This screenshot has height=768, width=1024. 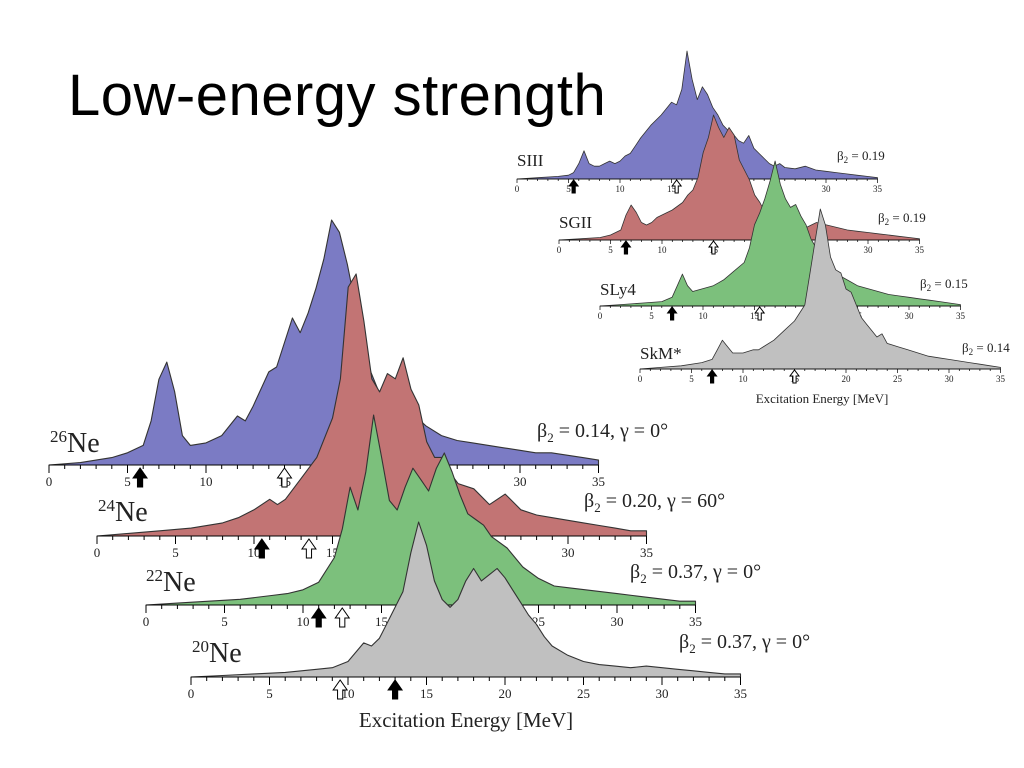 I want to click on tick-label-22ne: 15, so click(x=381, y=621).